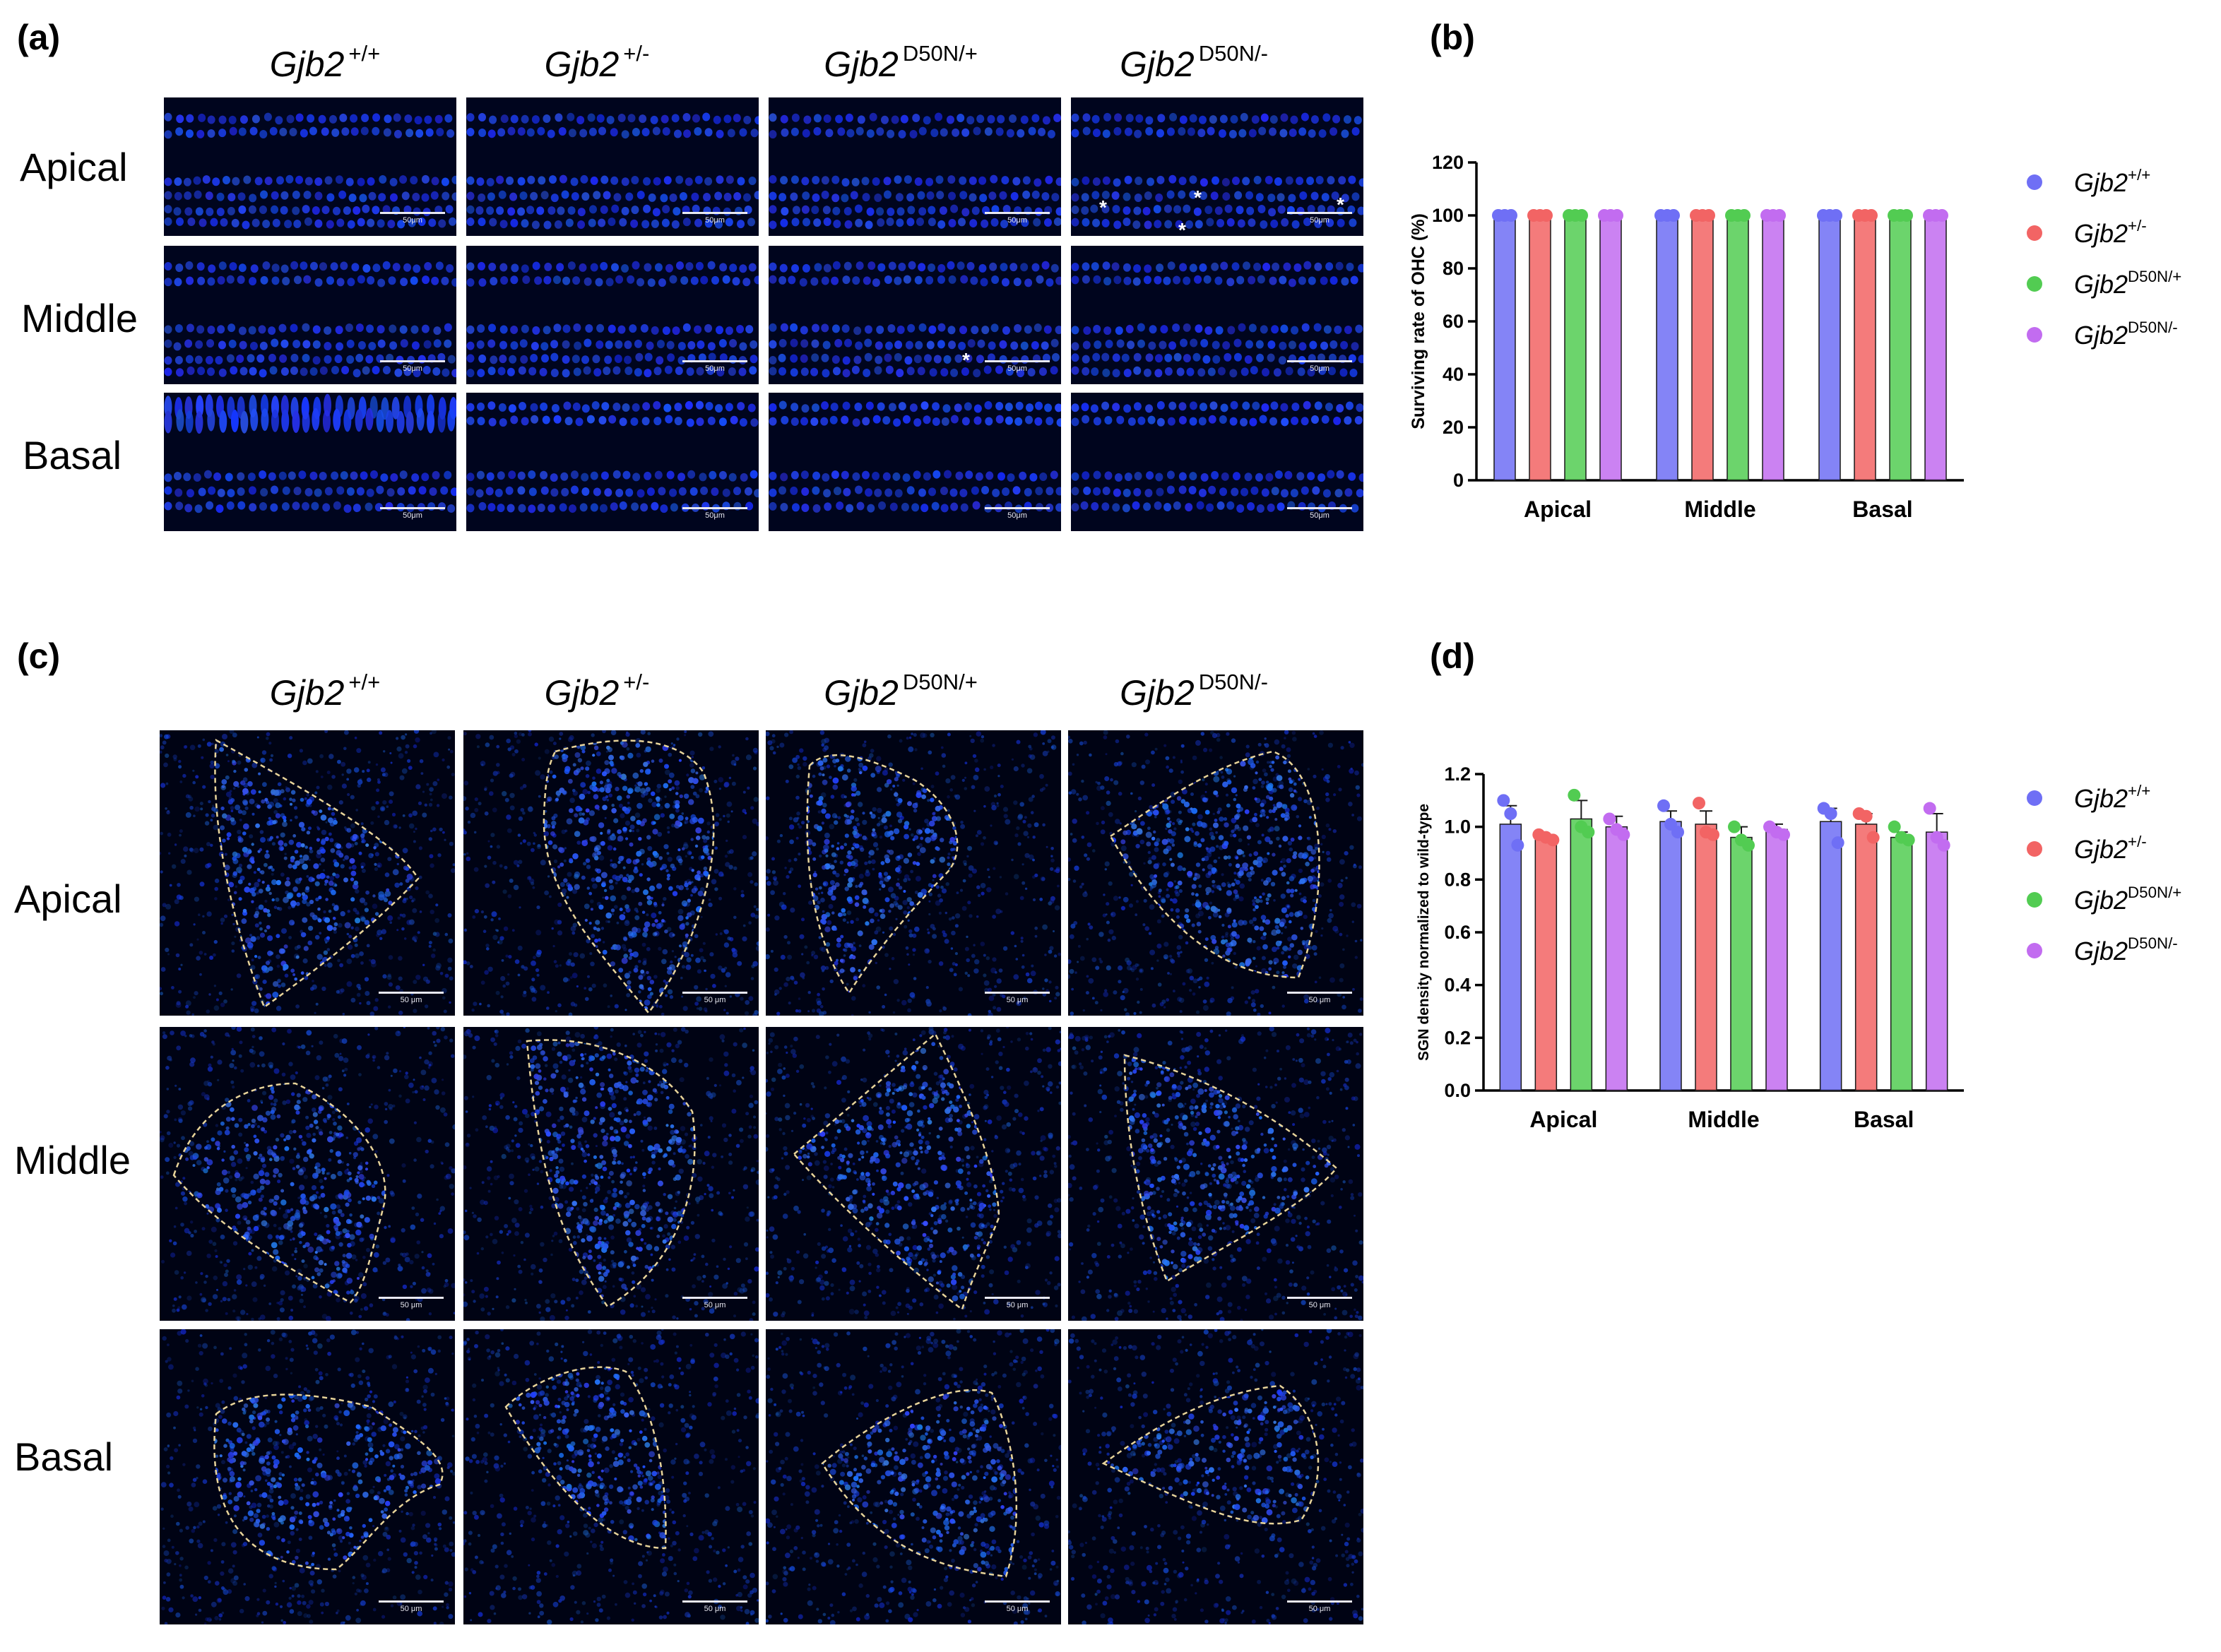 This screenshot has height=1652, width=2221. What do you see at coordinates (74, 167) in the screenshot?
I see `row-label-a-apical: Apical` at bounding box center [74, 167].